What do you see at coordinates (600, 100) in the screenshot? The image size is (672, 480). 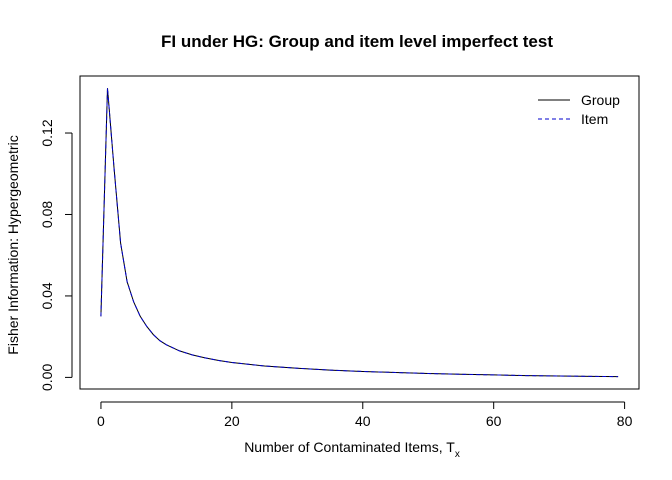 I see `legend-label-group: Group` at bounding box center [600, 100].